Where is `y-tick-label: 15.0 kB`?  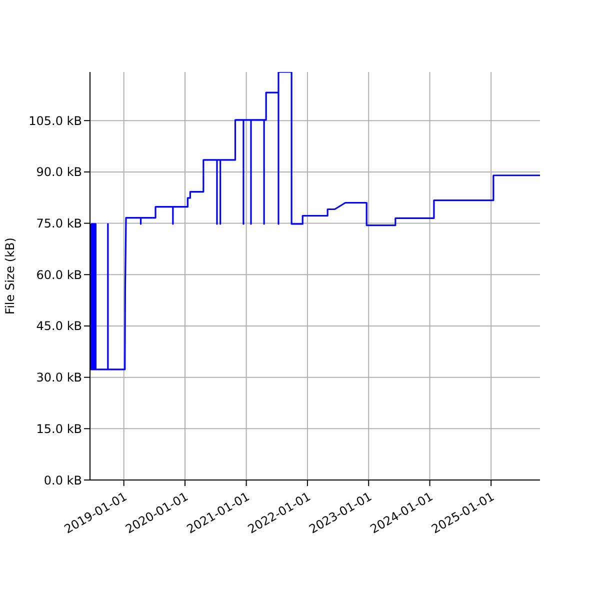
y-tick-label: 15.0 kB is located at coordinates (59, 429).